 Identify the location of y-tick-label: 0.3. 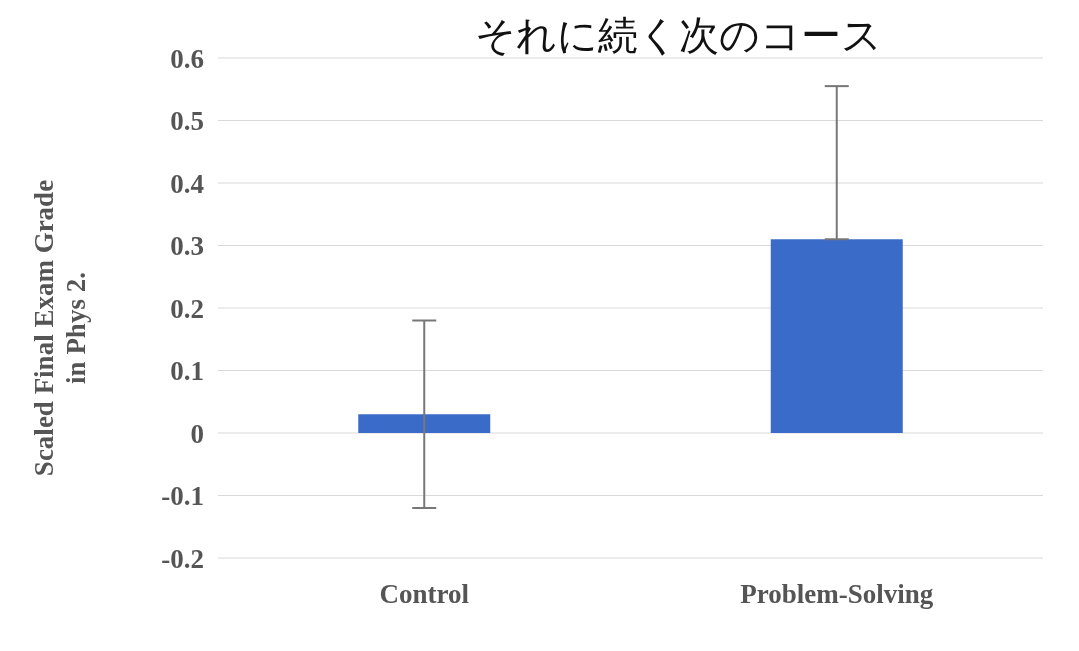
(187, 246).